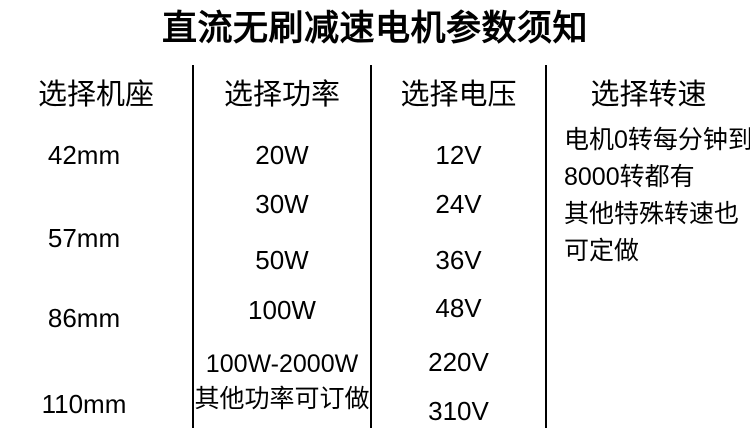 Image resolution: width=750 pixels, height=428 pixels. Describe the element at coordinates (458, 204) in the screenshot. I see `voltage-option-24v: 24V` at that location.